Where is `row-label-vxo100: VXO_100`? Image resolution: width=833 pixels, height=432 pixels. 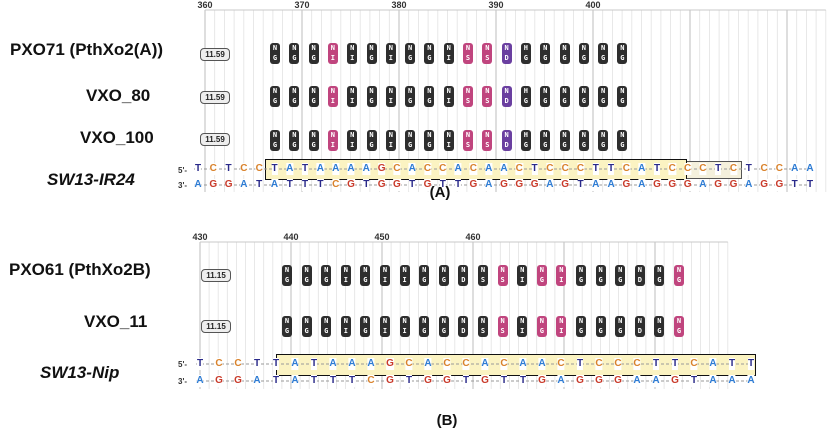
row-label-vxo100: VXO_100 is located at coordinates (117, 137).